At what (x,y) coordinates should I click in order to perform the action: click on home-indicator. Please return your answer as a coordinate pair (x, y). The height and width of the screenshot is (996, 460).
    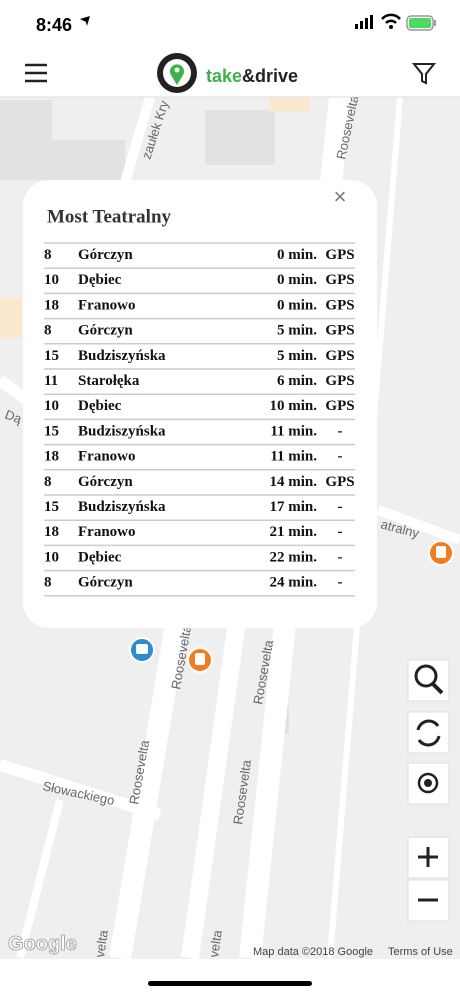
    Looking at the image, I should click on (230, 983).